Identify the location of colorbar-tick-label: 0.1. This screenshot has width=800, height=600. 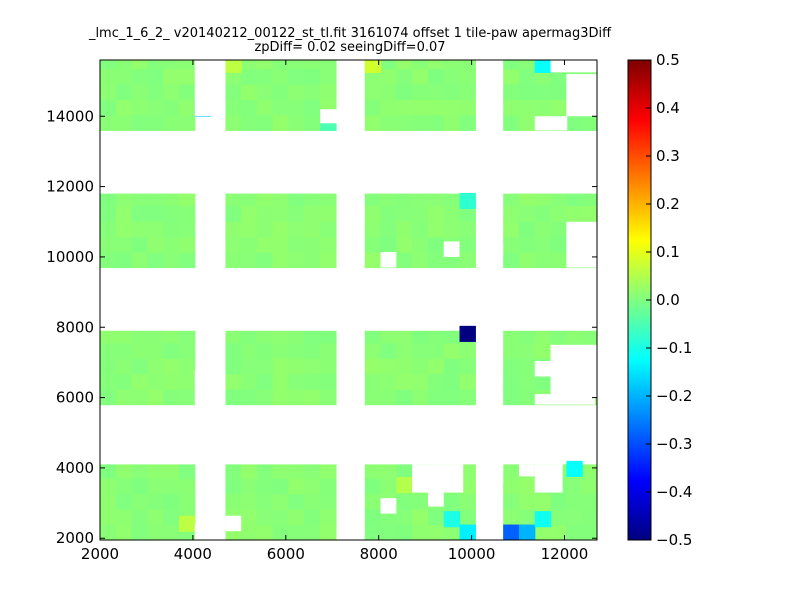
(668, 252).